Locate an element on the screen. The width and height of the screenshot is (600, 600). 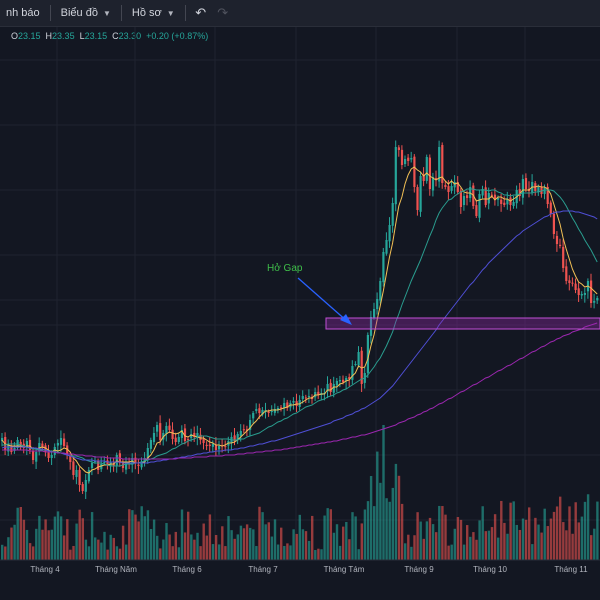
gap-zone is located at coordinates (462, 323).